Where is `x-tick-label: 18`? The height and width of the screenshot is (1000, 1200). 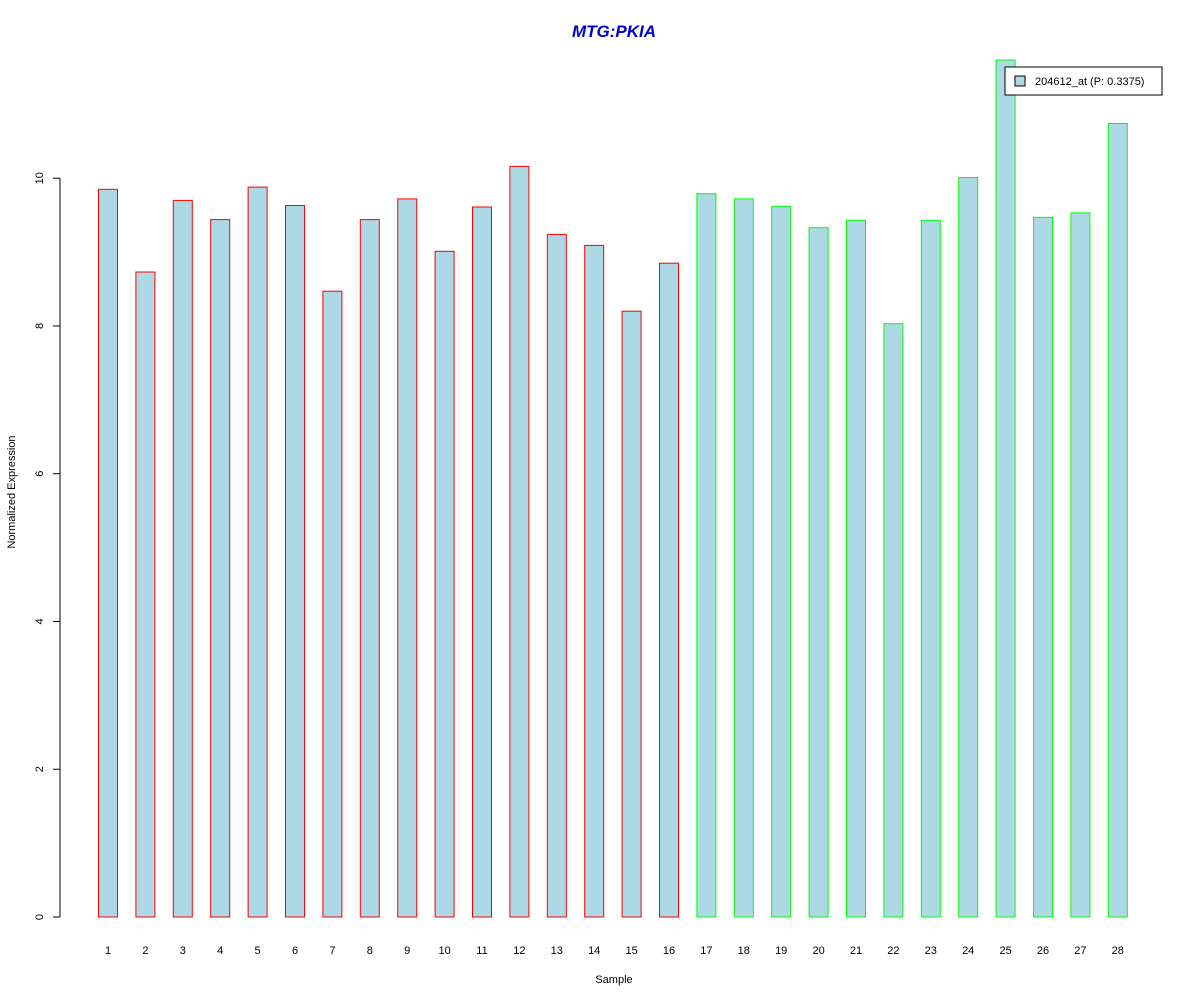
x-tick-label: 18 is located at coordinates (744, 951).